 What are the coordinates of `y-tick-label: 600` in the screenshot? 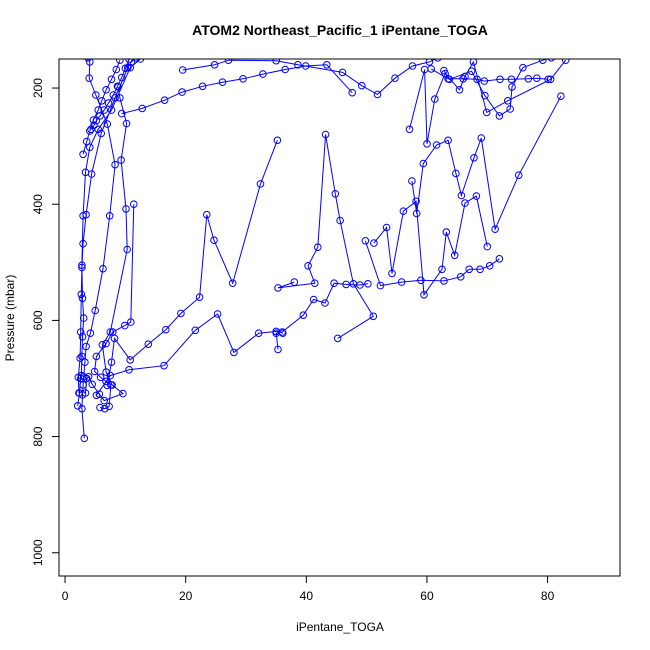 It's located at (38, 320).